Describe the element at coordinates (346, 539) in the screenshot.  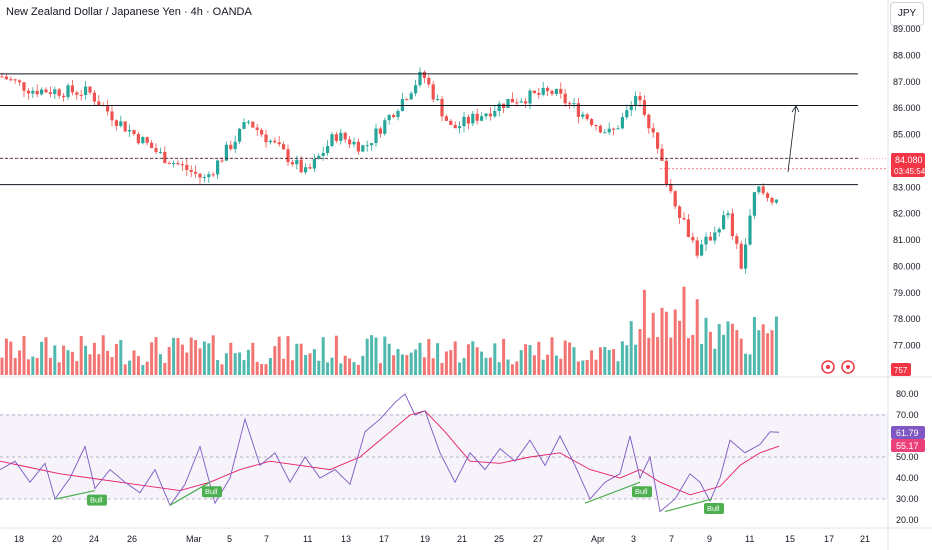
I see `time-tick-label: 13` at that location.